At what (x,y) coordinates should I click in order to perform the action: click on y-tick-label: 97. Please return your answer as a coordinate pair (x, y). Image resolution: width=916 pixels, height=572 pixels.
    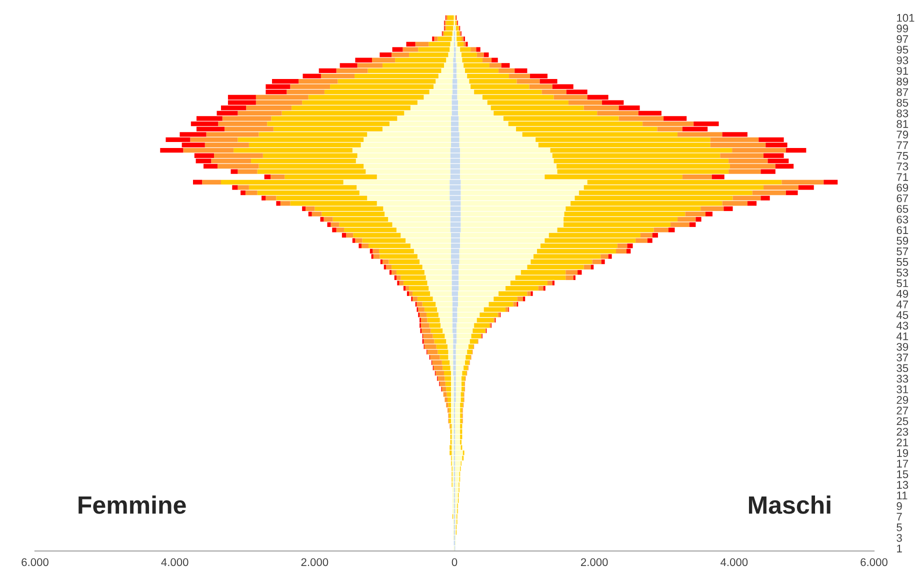
    Looking at the image, I should click on (902, 39).